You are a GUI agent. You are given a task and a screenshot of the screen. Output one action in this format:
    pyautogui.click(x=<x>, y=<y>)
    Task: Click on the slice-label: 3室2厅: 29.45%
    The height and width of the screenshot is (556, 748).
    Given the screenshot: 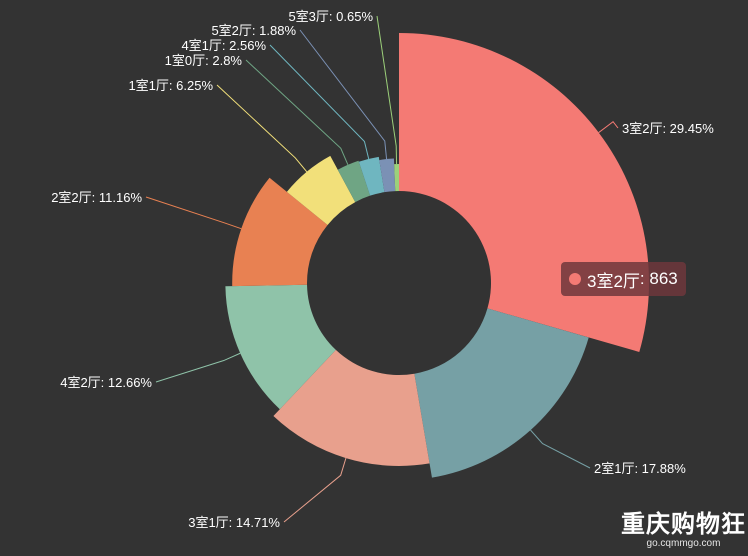 What is the action you would take?
    pyautogui.click(x=668, y=128)
    